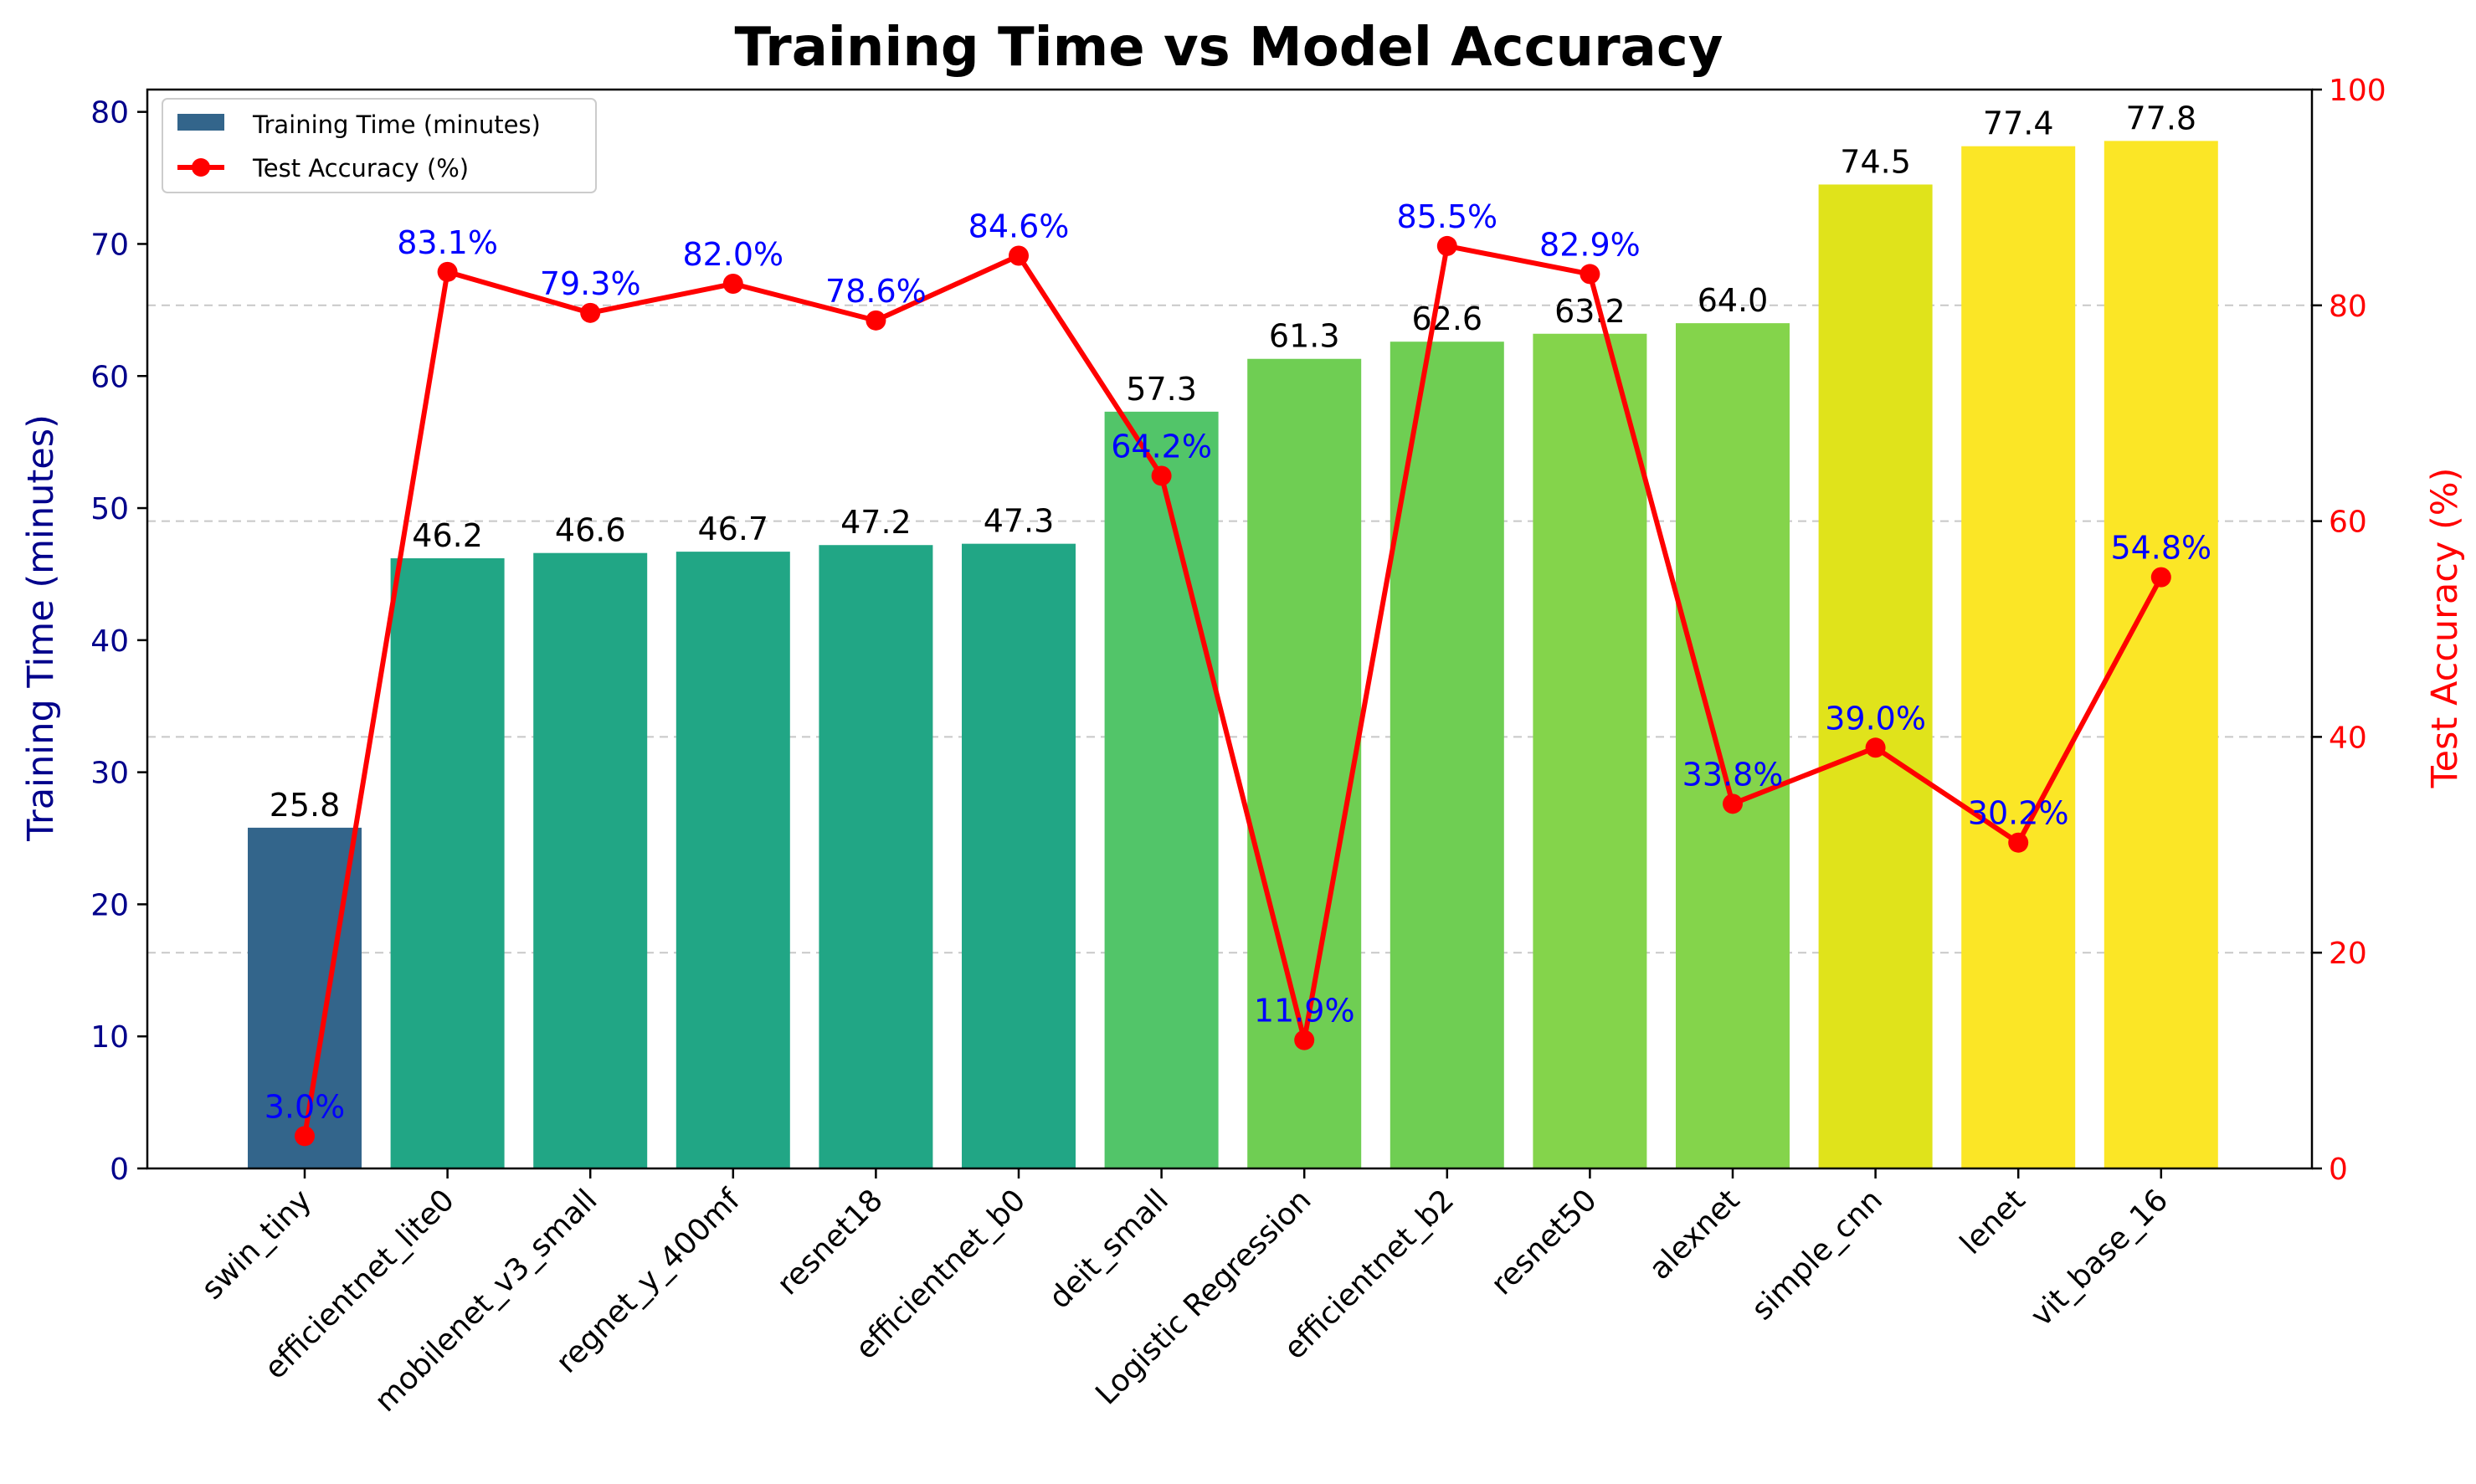  Describe the element at coordinates (1019, 521) in the screenshot. I see `bar-value-label: 47.3` at that location.